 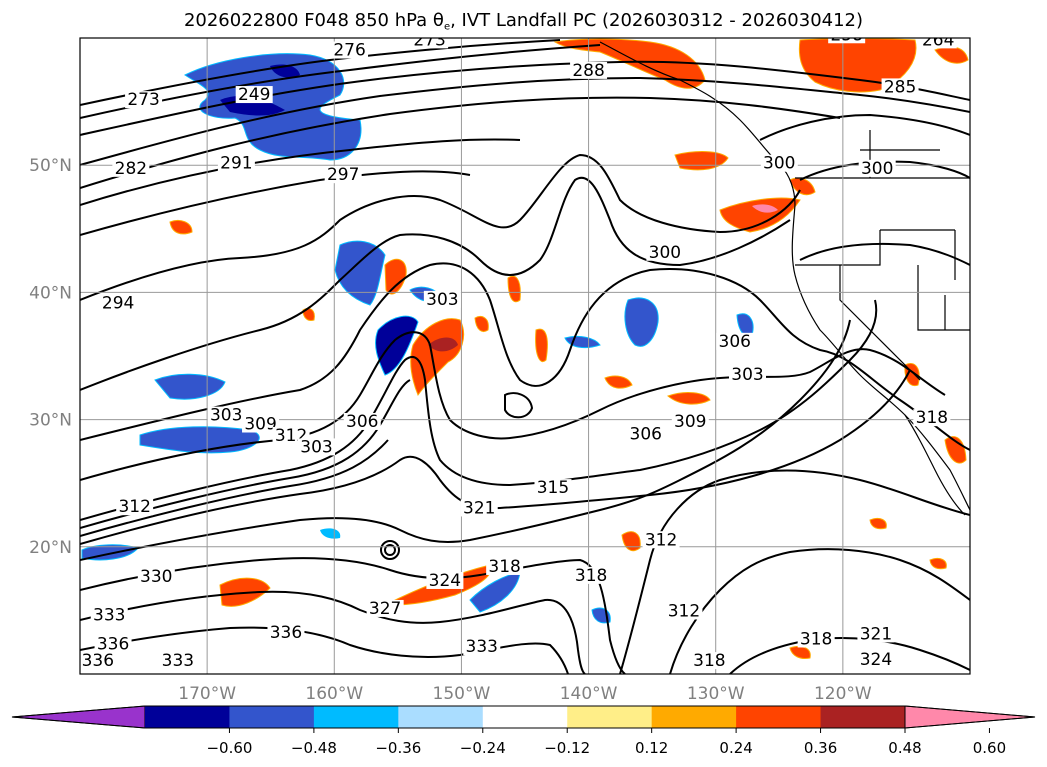 I want to click on contour-label: 306, so click(x=646, y=435).